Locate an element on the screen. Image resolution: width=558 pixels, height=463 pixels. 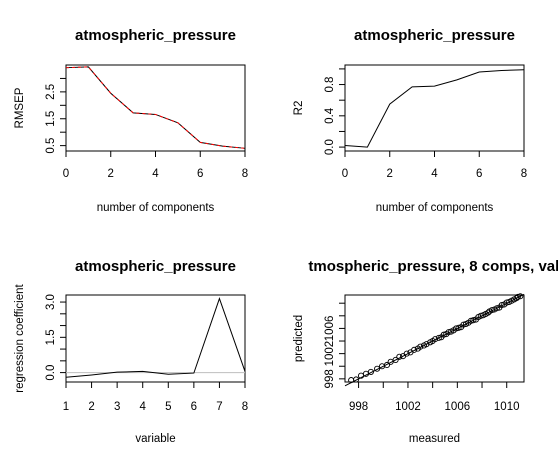
y-tick-label: 2.5 is located at coordinates (51, 92).